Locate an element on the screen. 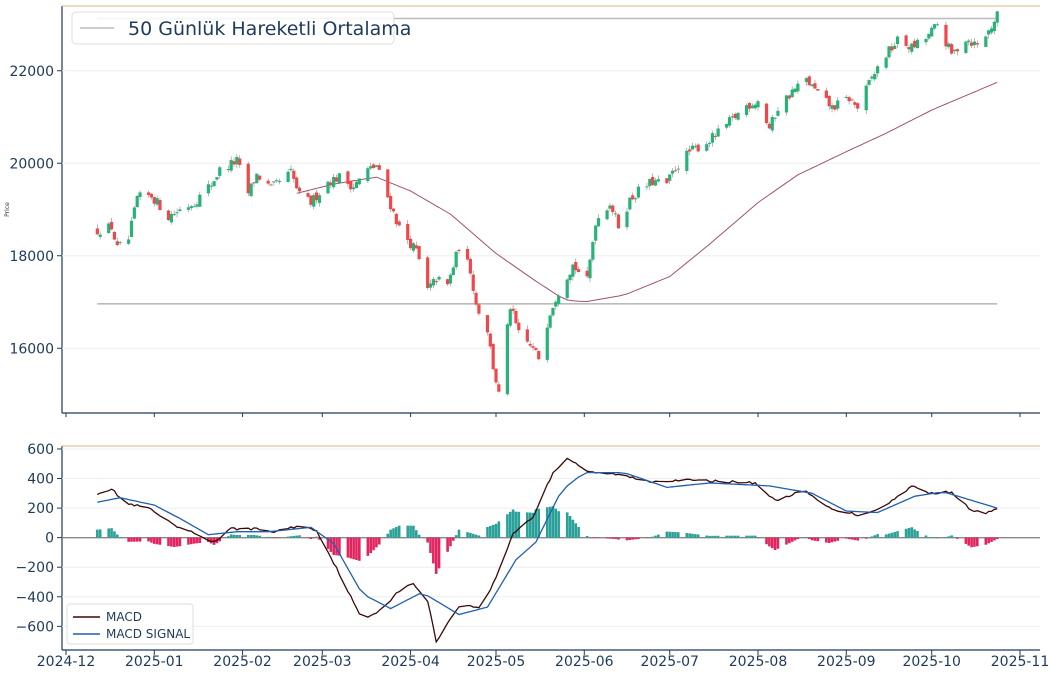  x-tick-label: 2025-07 is located at coordinates (669, 662).